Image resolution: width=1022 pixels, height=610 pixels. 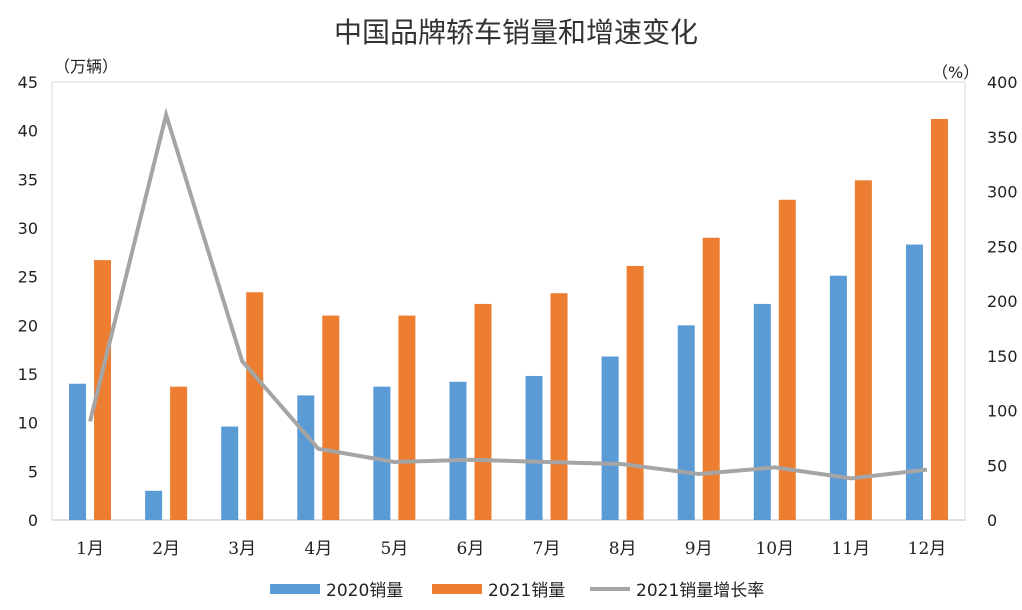 I want to click on category-label: 10月, so click(x=774, y=549).